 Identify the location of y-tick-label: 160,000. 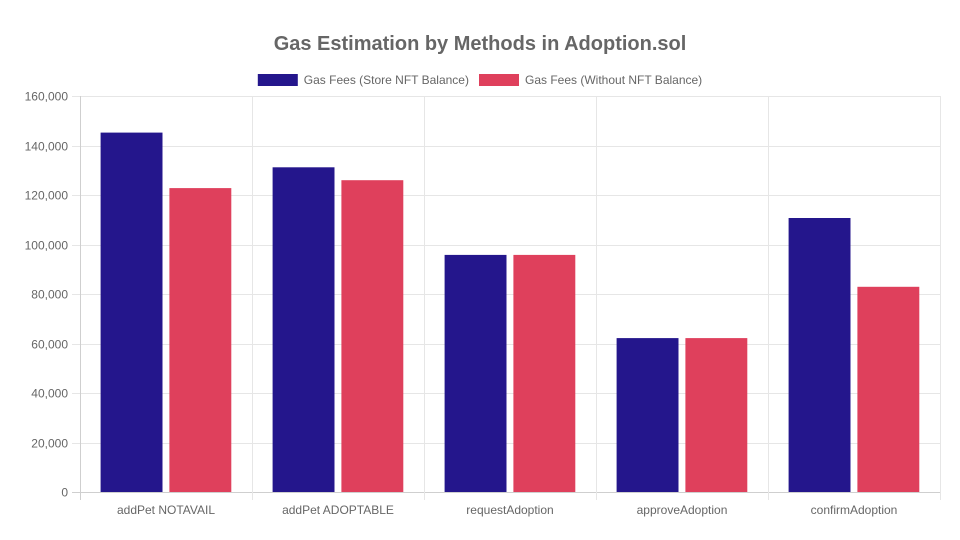
(47, 97).